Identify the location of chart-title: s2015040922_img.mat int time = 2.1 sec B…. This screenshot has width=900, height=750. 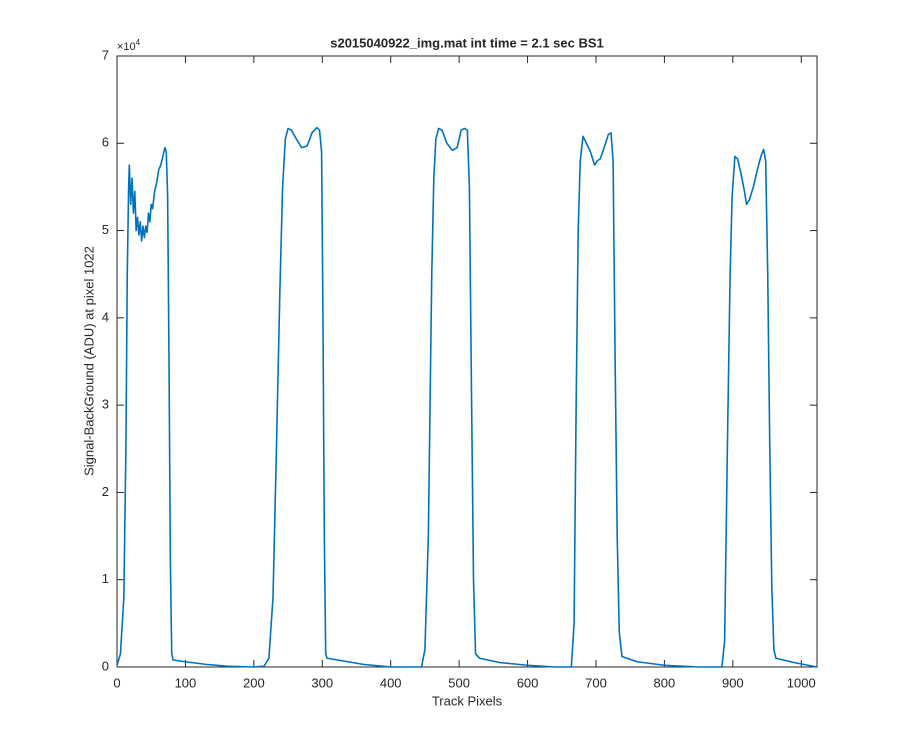
(467, 42).